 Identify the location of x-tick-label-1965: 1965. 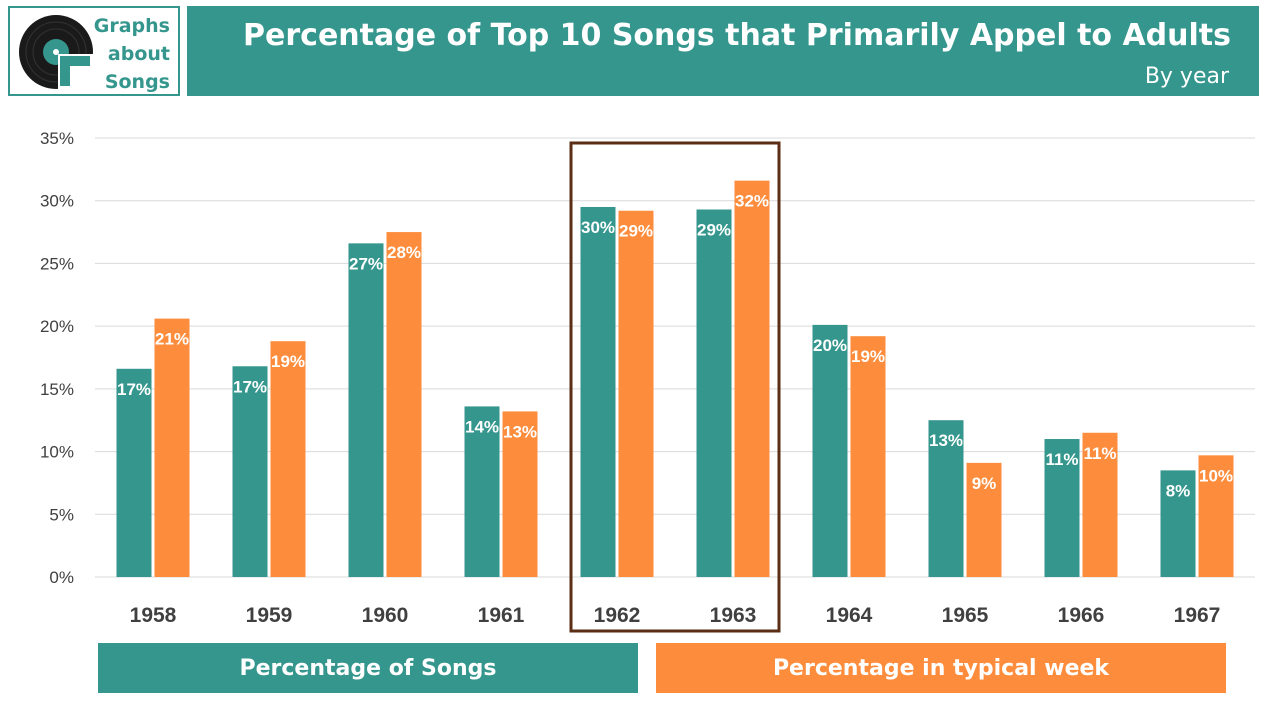
(965, 615).